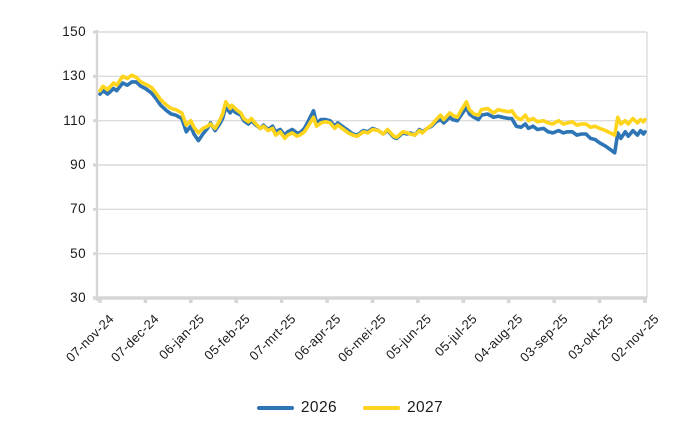 The height and width of the screenshot is (430, 700). What do you see at coordinates (78, 209) in the screenshot?
I see `y-tick-label: 70` at bounding box center [78, 209].